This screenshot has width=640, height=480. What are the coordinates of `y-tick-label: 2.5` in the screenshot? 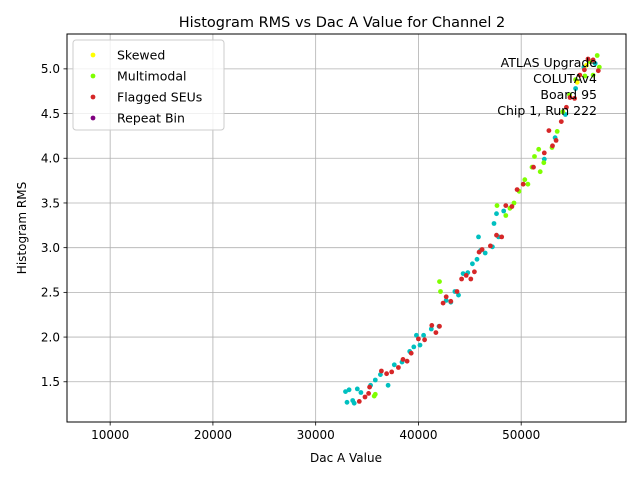 It's located at (50, 293).